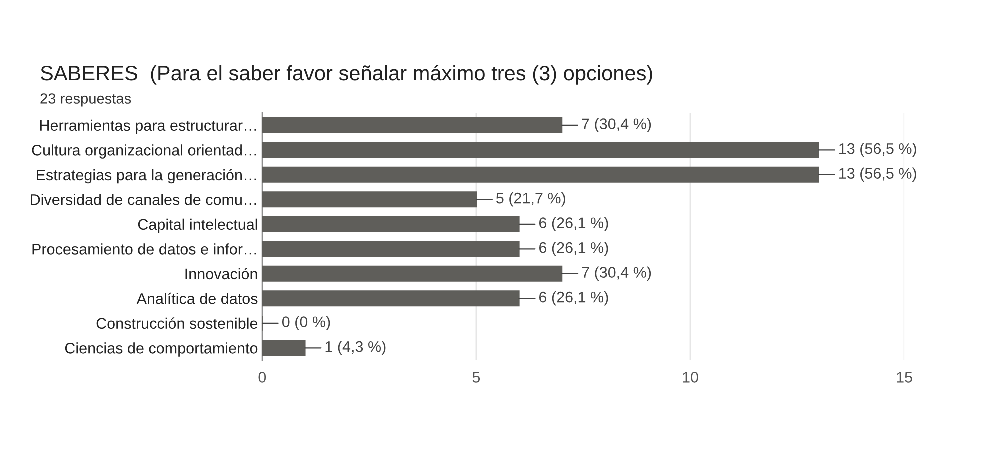 This screenshot has height=467, width=994. I want to click on data-label: 1 (4,3 %), so click(356, 348).